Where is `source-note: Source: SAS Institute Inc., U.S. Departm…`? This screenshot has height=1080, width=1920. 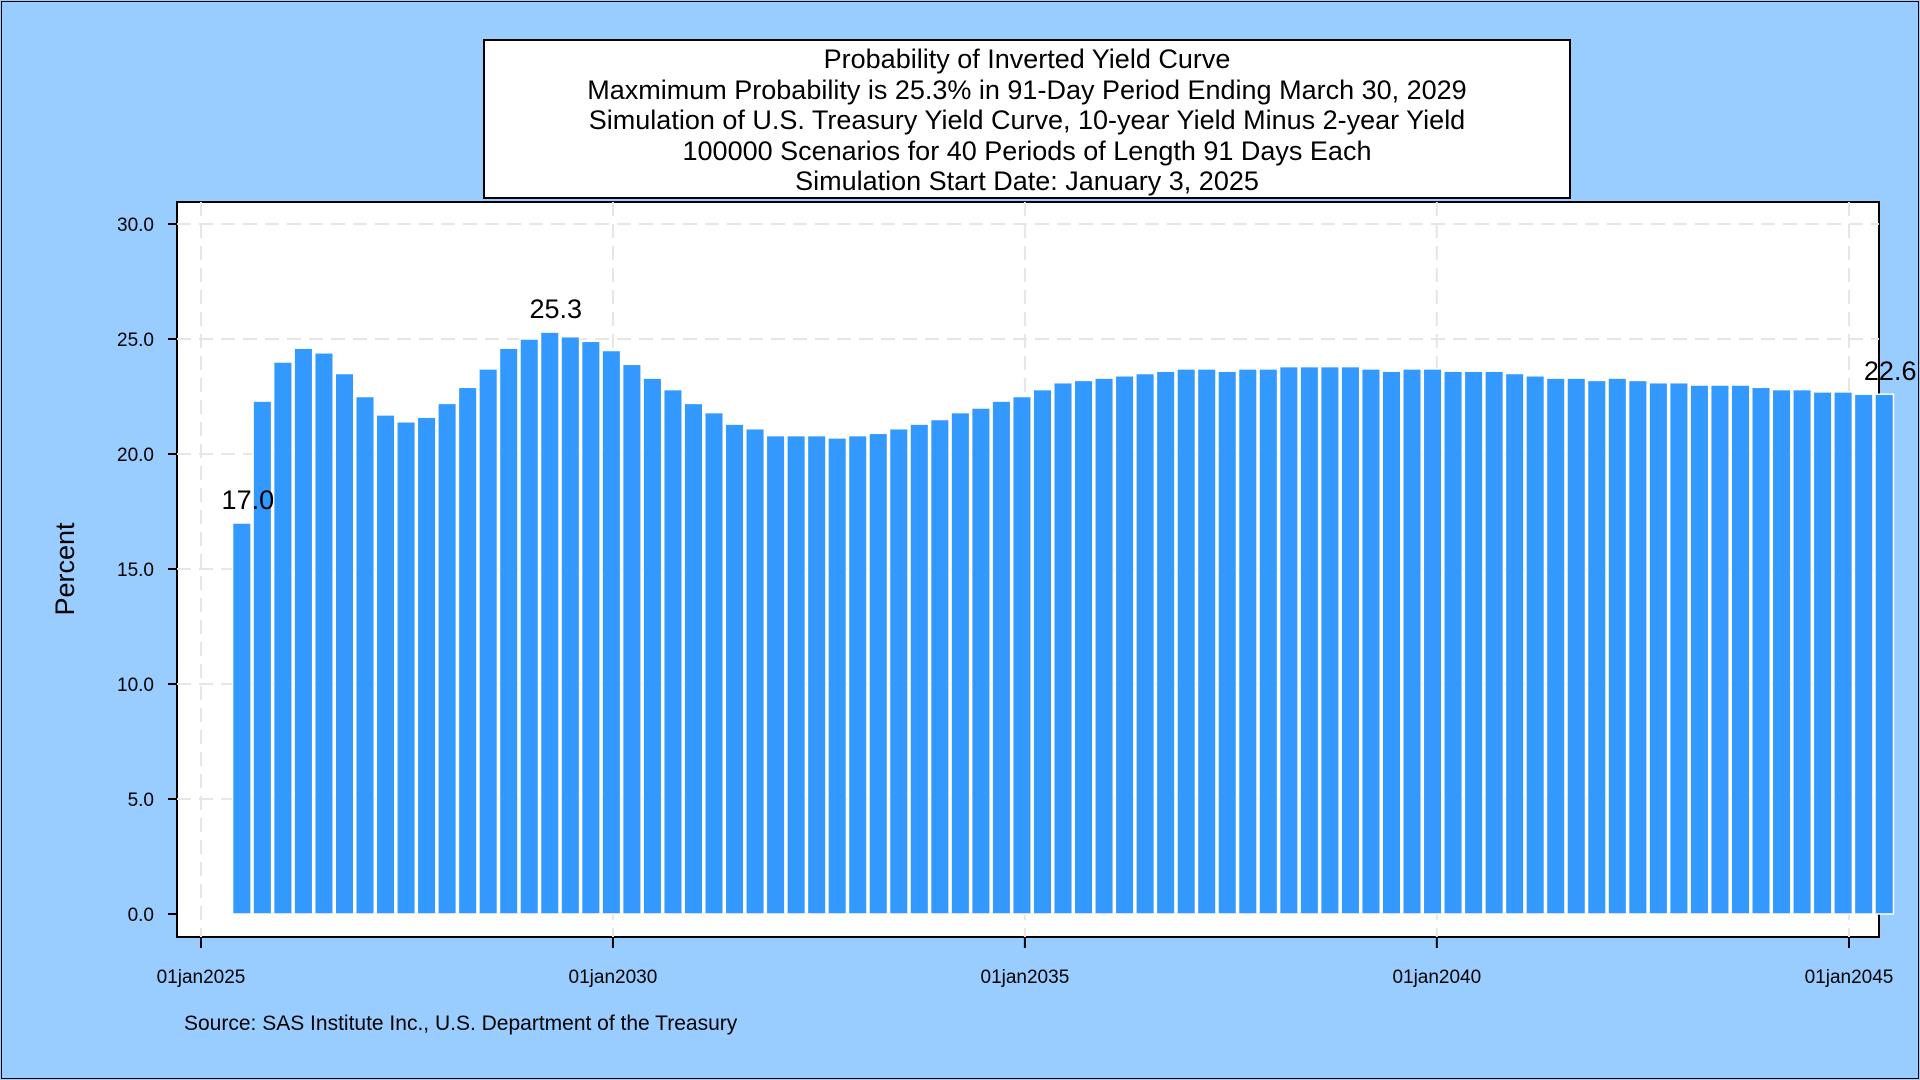
source-note: Source: SAS Institute Inc., U.S. Departm… is located at coordinates (461, 1023).